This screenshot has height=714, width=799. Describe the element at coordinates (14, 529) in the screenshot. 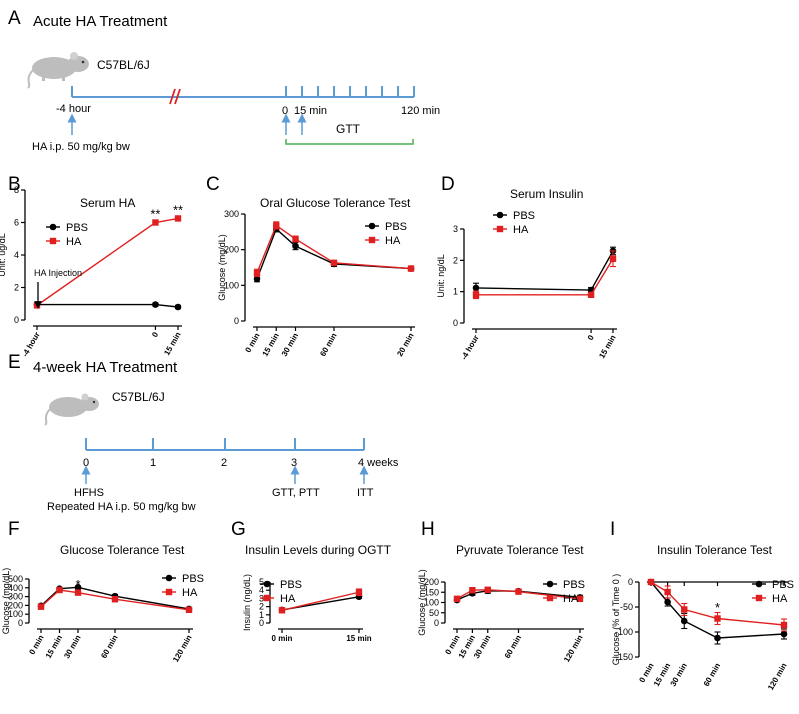

I see `panel-letter: F` at that location.